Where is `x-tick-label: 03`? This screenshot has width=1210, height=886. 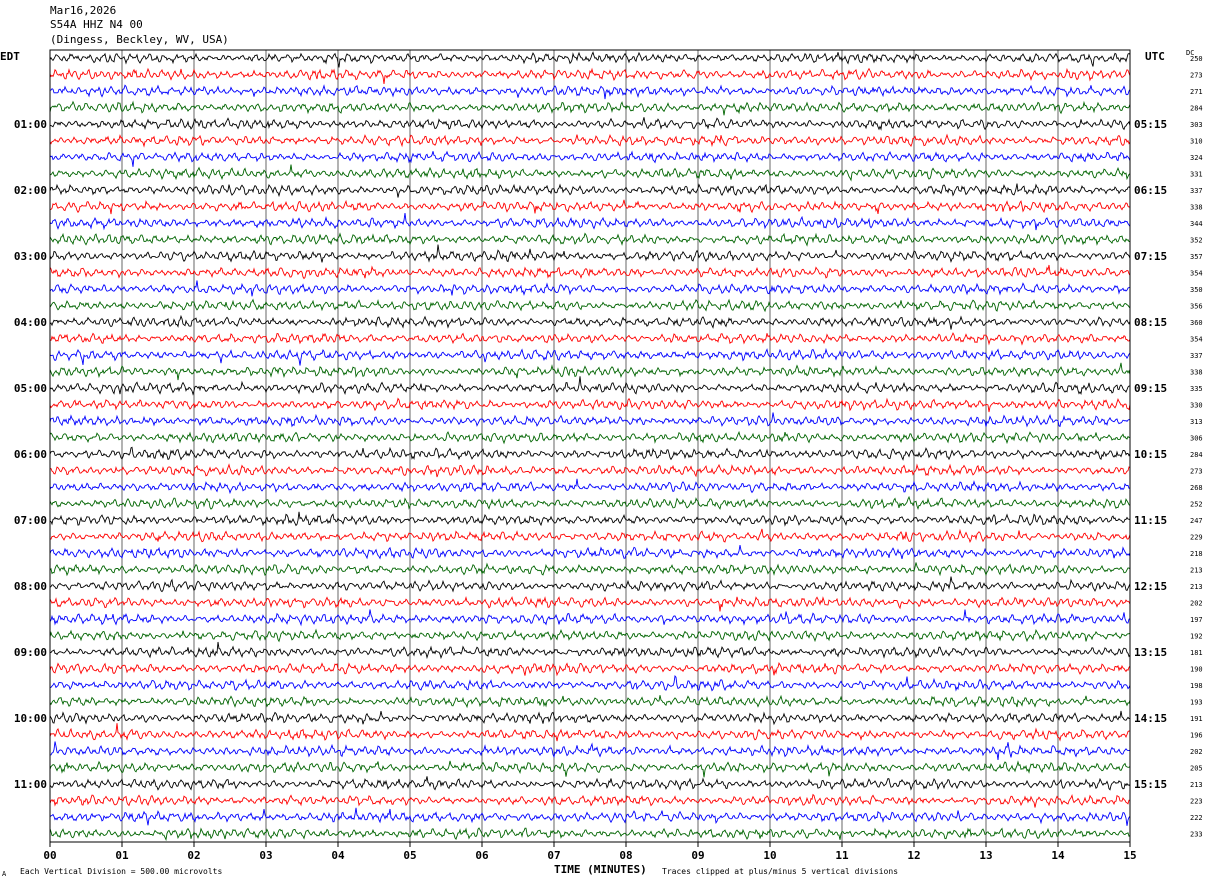
x-tick-label: 03 is located at coordinates (265, 855).